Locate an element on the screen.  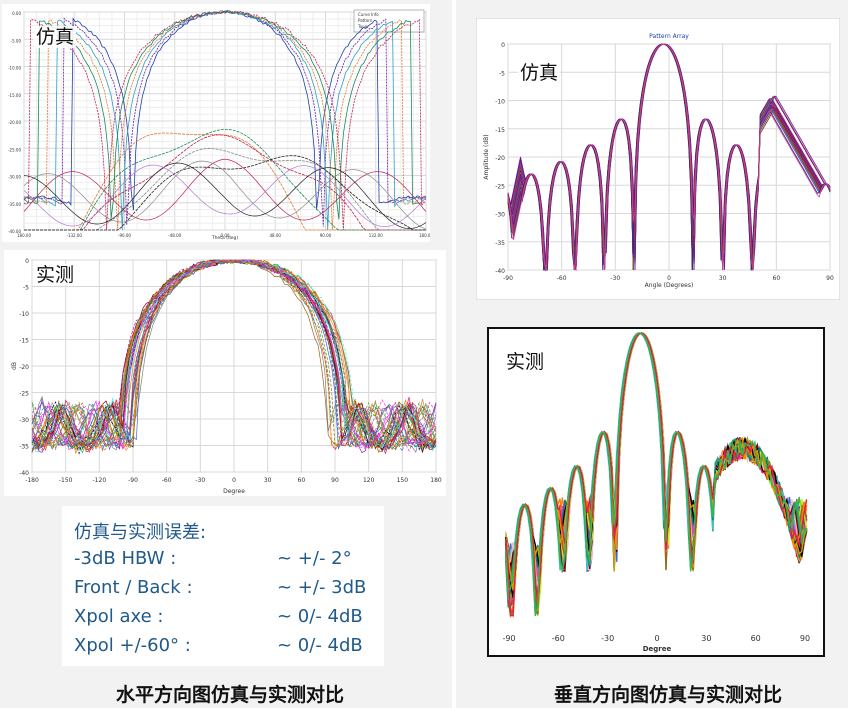
x-tick-label: 120 is located at coordinates (369, 480).